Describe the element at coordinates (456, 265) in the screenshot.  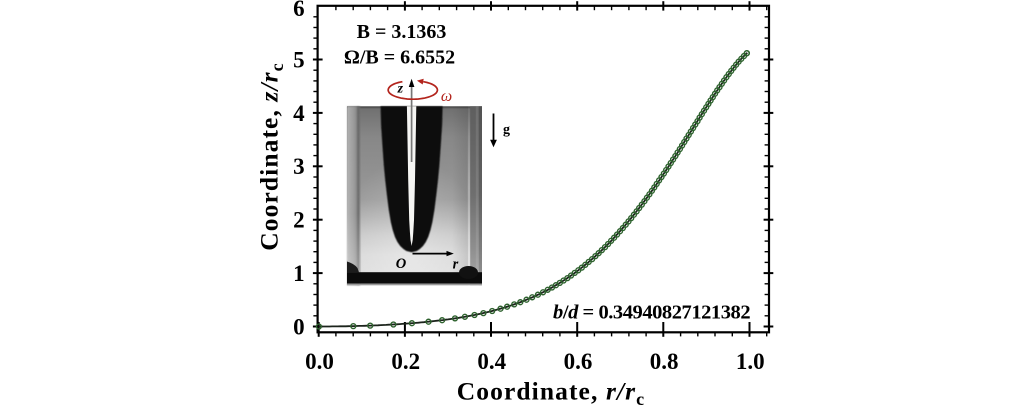
I see `svg-text: r` at that location.